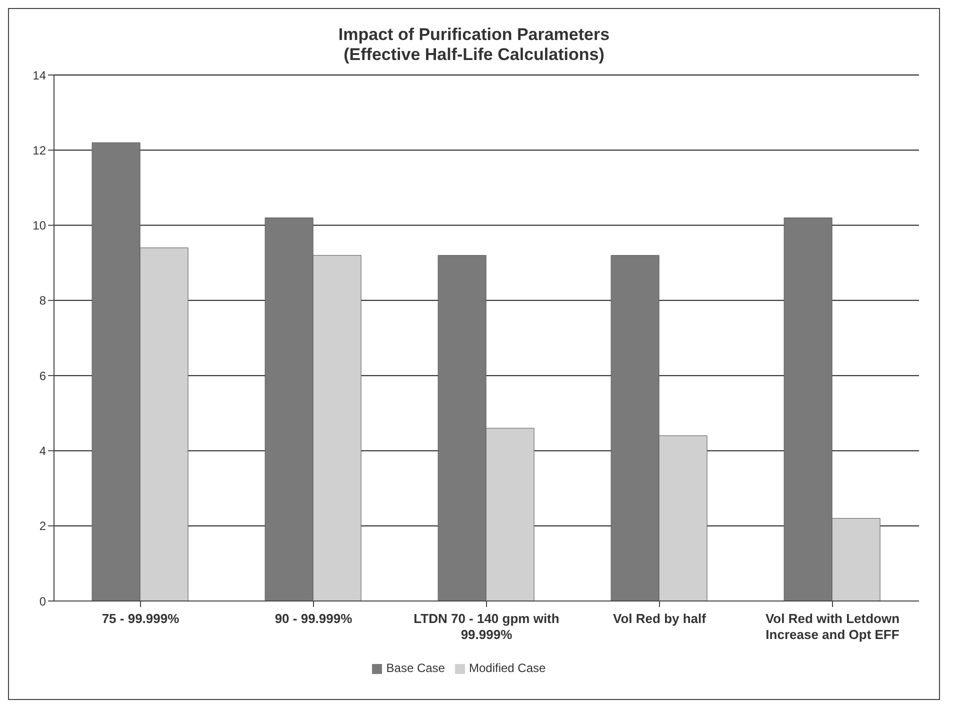 The width and height of the screenshot is (955, 711). Describe the element at coordinates (141, 618) in the screenshot. I see `x-tick-label: 75 - 99.999%` at that location.